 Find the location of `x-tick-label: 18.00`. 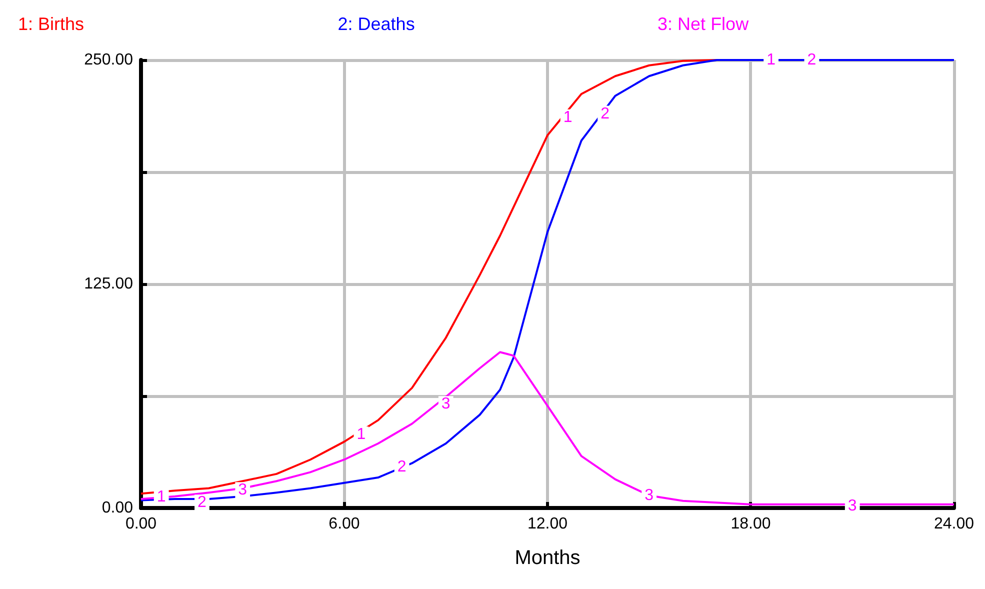

x-tick-label: 18.00 is located at coordinates (750, 524).